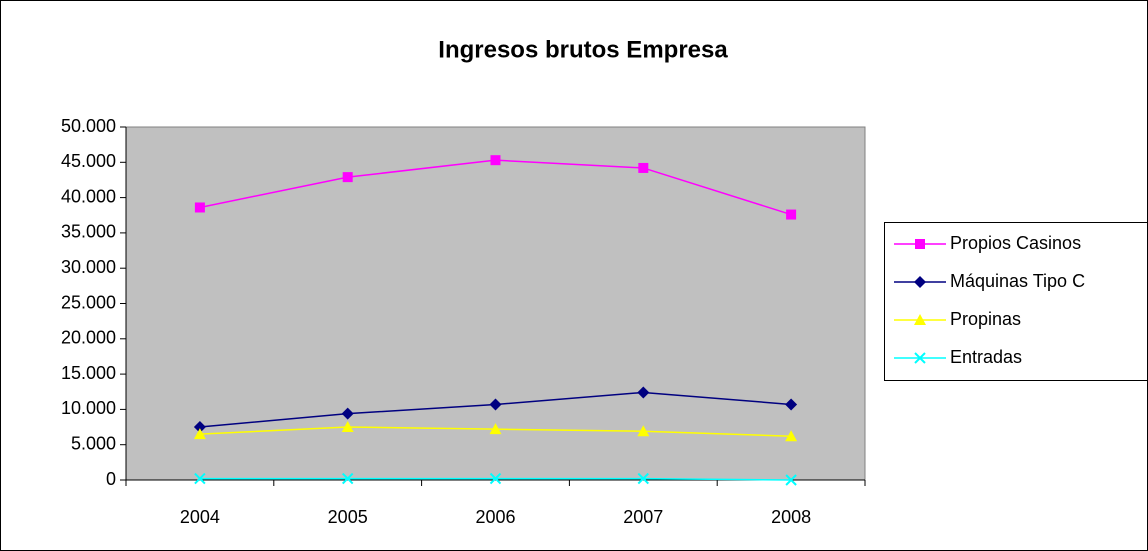  Describe the element at coordinates (88, 338) in the screenshot. I see `y-tick-label: 20.000` at that location.